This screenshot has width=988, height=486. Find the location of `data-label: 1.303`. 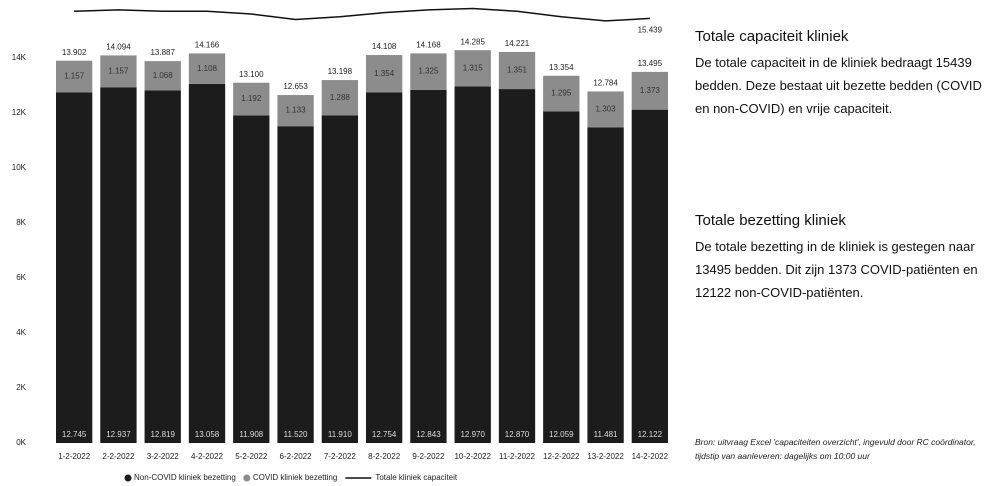

data-label: 1.303 is located at coordinates (606, 108).